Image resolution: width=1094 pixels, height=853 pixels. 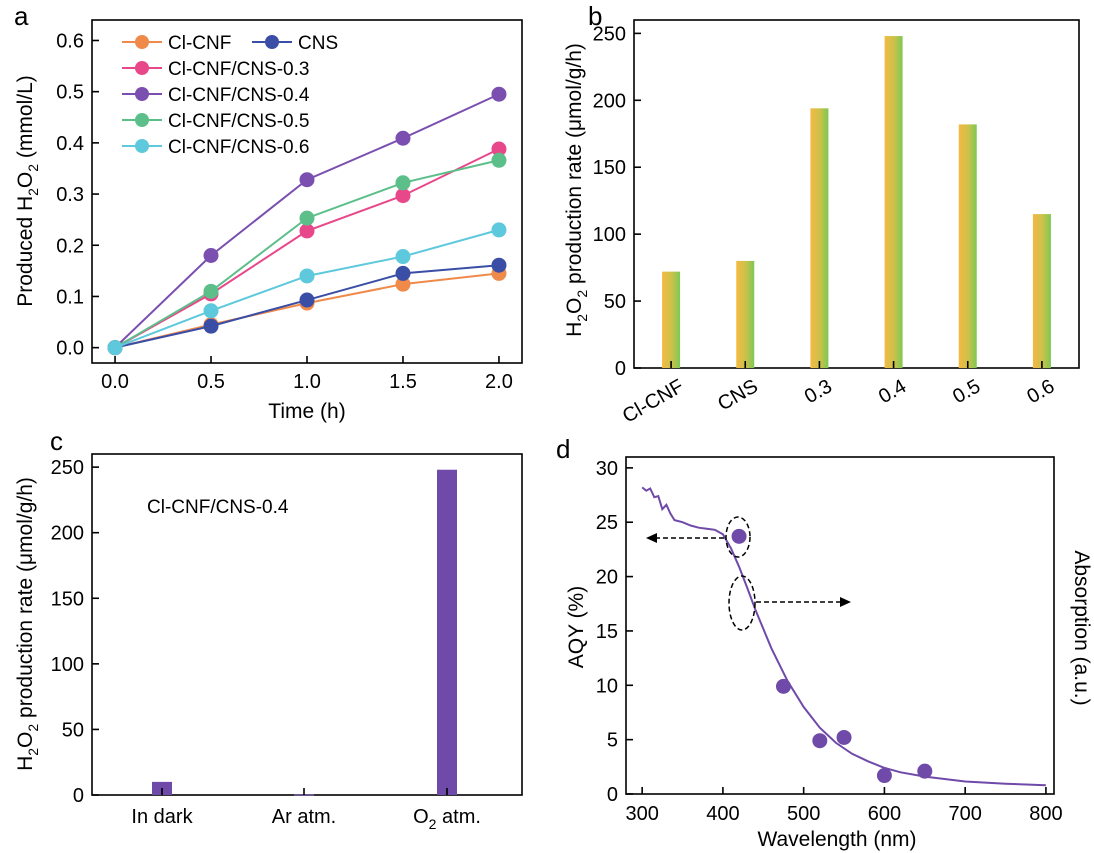 I want to click on y-tick-label: 30, so click(x=607, y=469).